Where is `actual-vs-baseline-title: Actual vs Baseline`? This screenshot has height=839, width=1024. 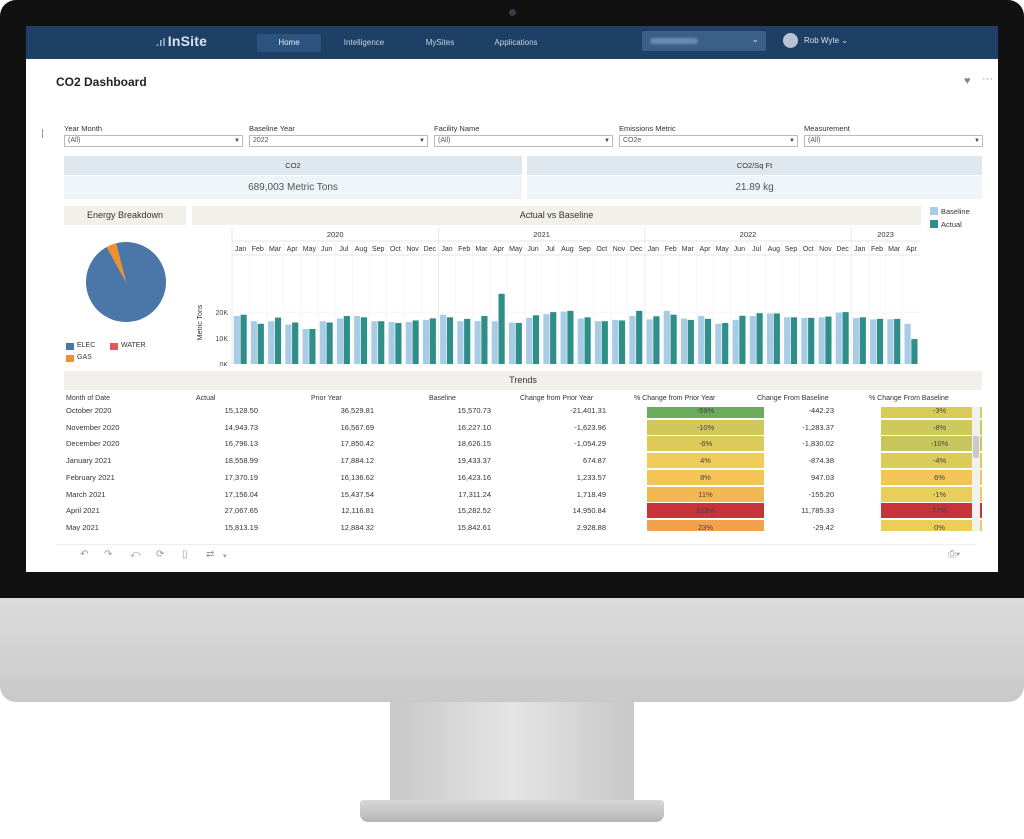 actual-vs-baseline-title: Actual vs Baseline is located at coordinates (556, 215).